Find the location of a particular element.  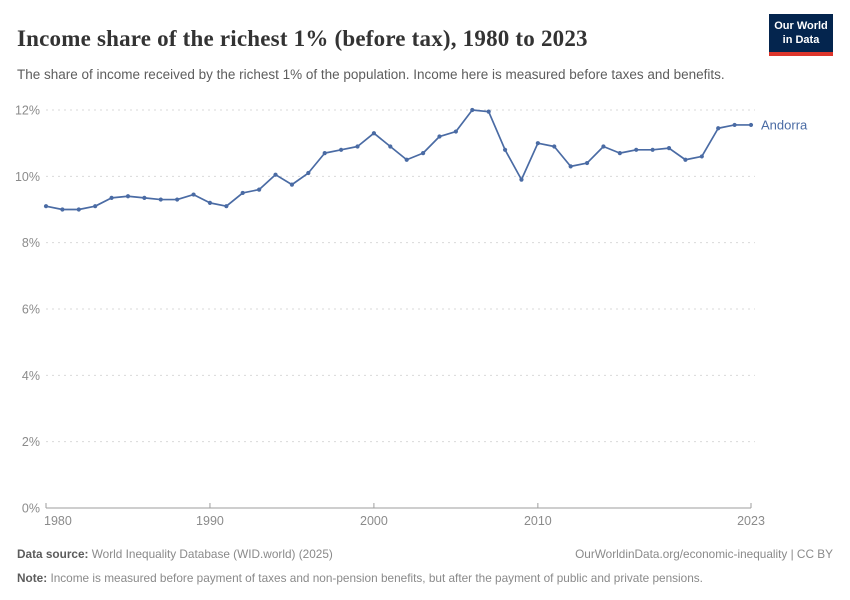

y-tick-label: 6% is located at coordinates (31, 310).